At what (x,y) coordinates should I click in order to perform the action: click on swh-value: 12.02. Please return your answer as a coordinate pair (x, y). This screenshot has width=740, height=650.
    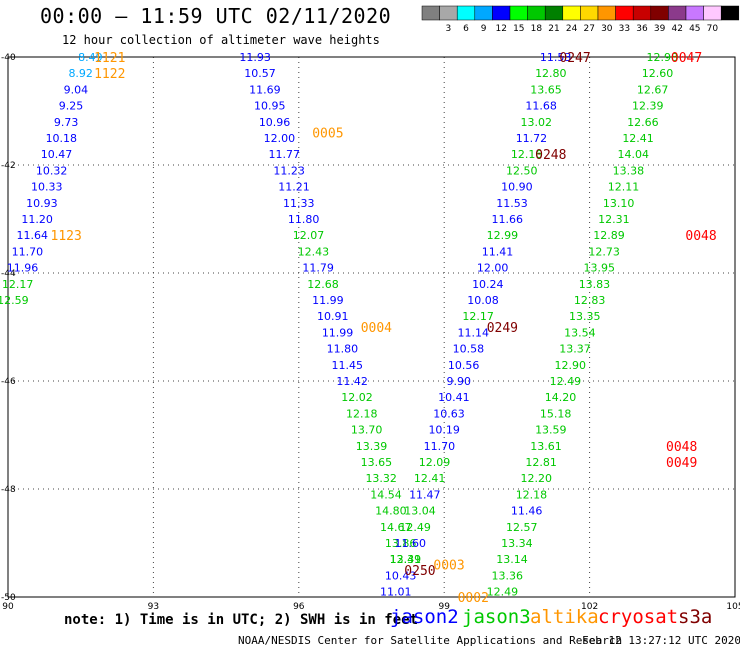
    Looking at the image, I should click on (357, 397).